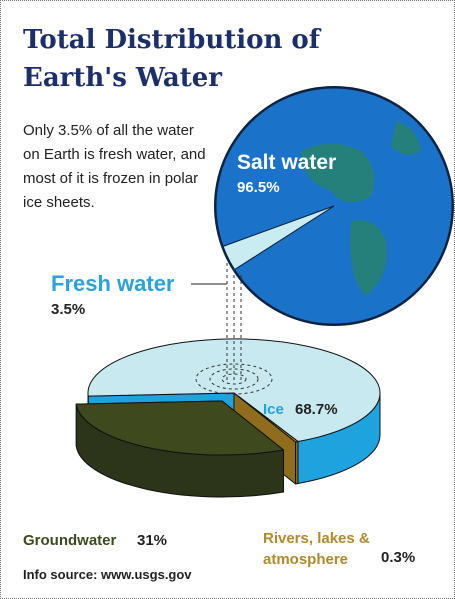 The image size is (455, 599). What do you see at coordinates (316, 549) in the screenshot?
I see `pie-label: Rivers, lakes & atmosphere` at bounding box center [316, 549].